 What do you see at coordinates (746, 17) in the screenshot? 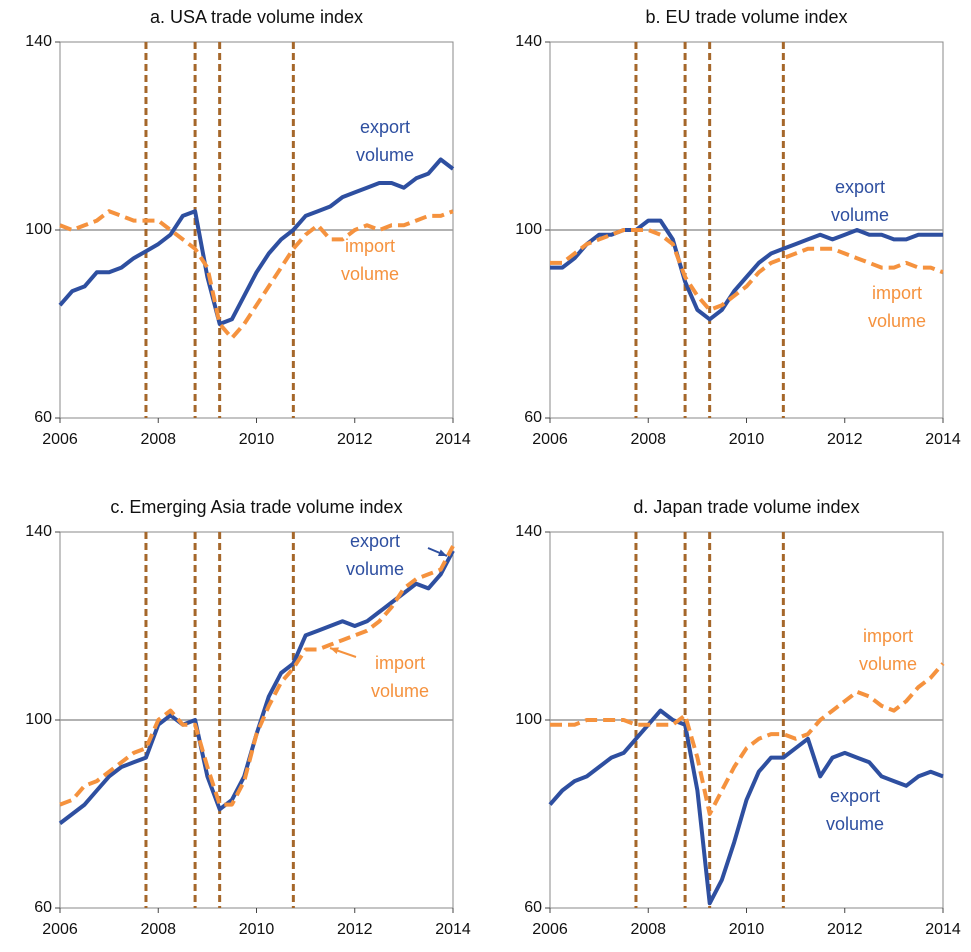
I see `panel-title: b. EU trade volume index` at bounding box center [746, 17].